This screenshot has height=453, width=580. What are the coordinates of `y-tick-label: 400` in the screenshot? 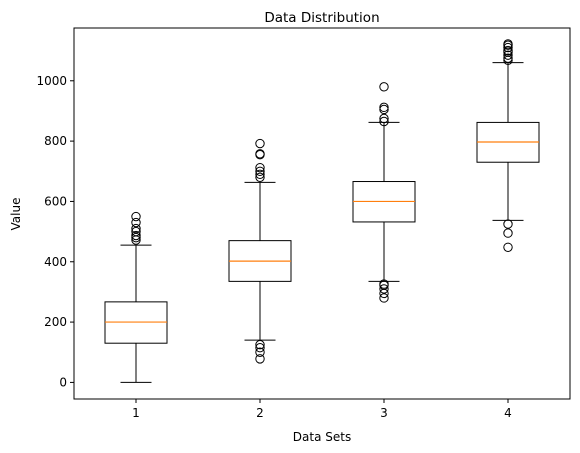 It's located at (55, 262).